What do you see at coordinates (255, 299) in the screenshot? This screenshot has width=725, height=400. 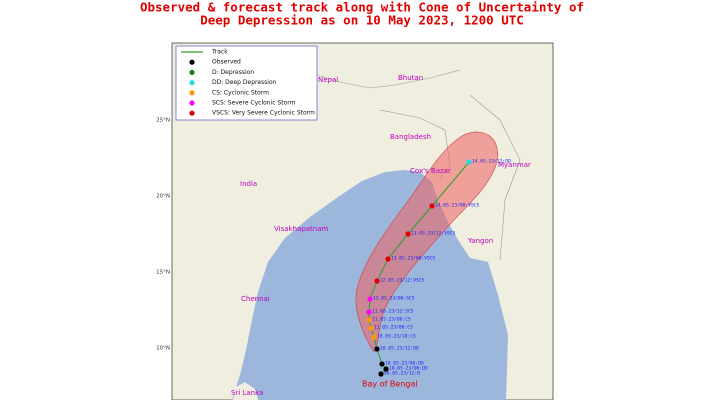 I see `place-label: Chennai` at bounding box center [255, 299].